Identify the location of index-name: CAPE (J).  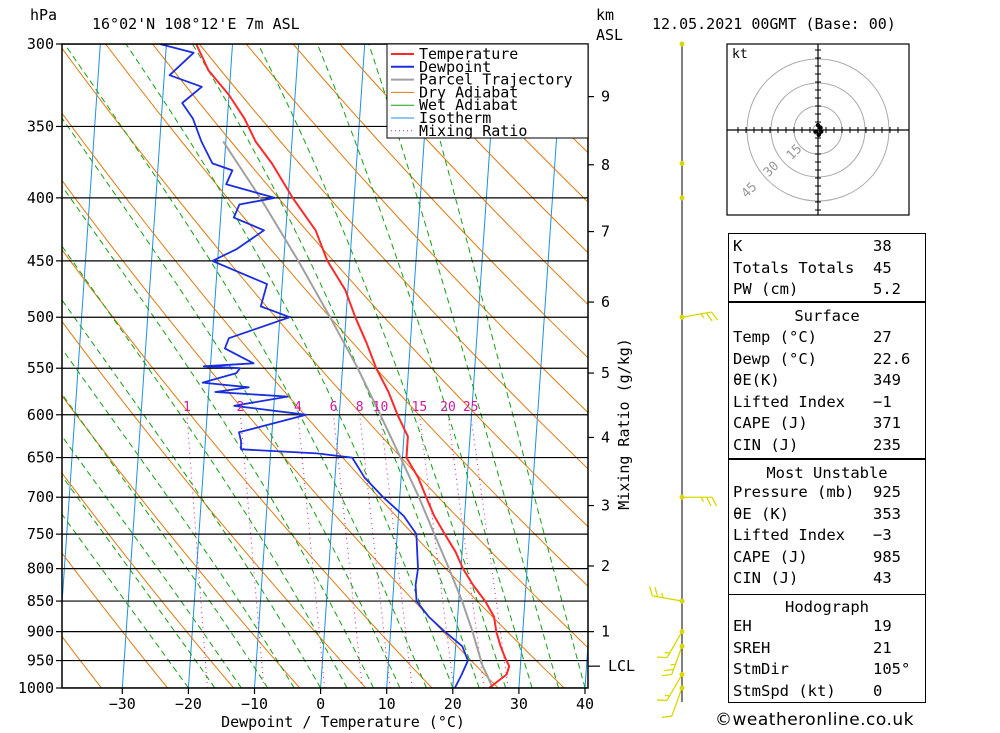
(770, 423).